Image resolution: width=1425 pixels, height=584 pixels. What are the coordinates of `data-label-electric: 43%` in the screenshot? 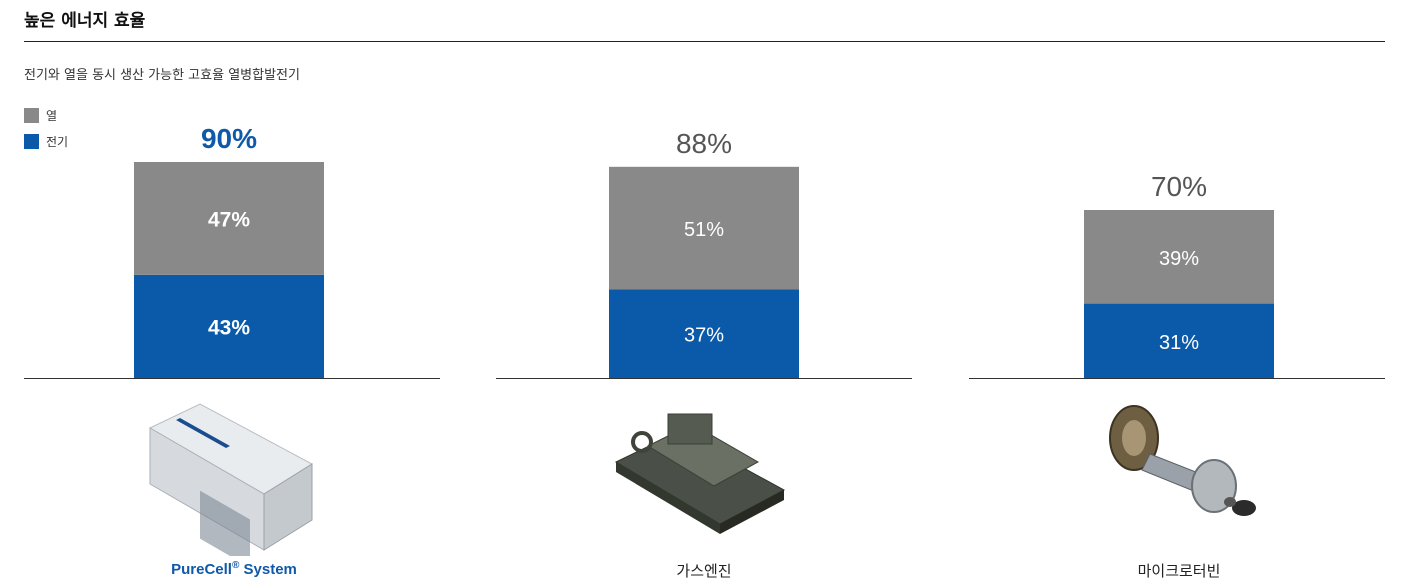 It's located at (229, 327).